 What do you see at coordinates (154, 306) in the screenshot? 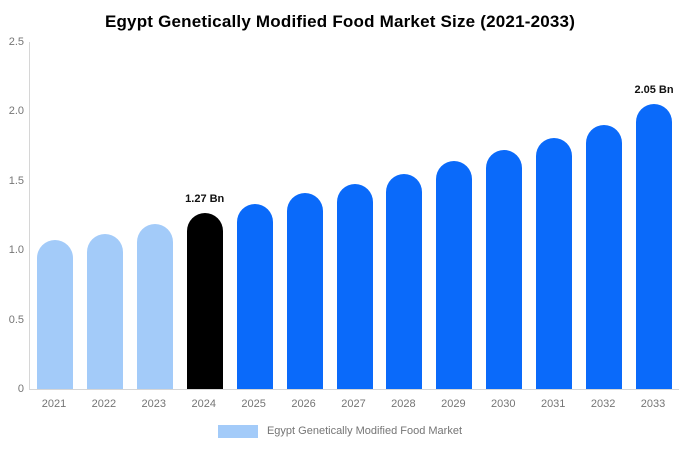
I see `bar-2023` at bounding box center [154, 306].